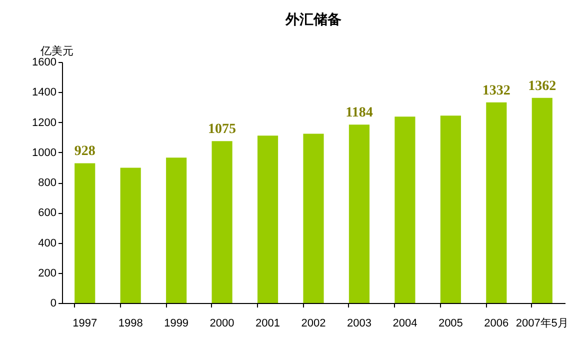  Describe the element at coordinates (47, 273) in the screenshot. I see `y-tick-label: 200` at that location.